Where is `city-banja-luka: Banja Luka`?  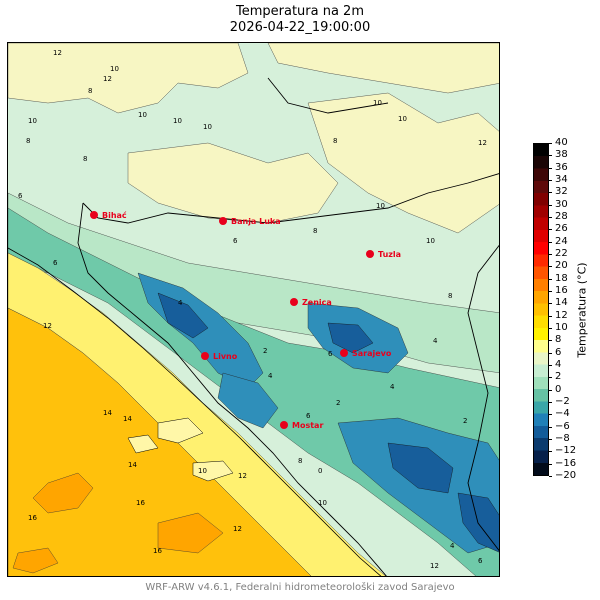
city-banja-luka: Banja Luka is located at coordinates (250, 221).